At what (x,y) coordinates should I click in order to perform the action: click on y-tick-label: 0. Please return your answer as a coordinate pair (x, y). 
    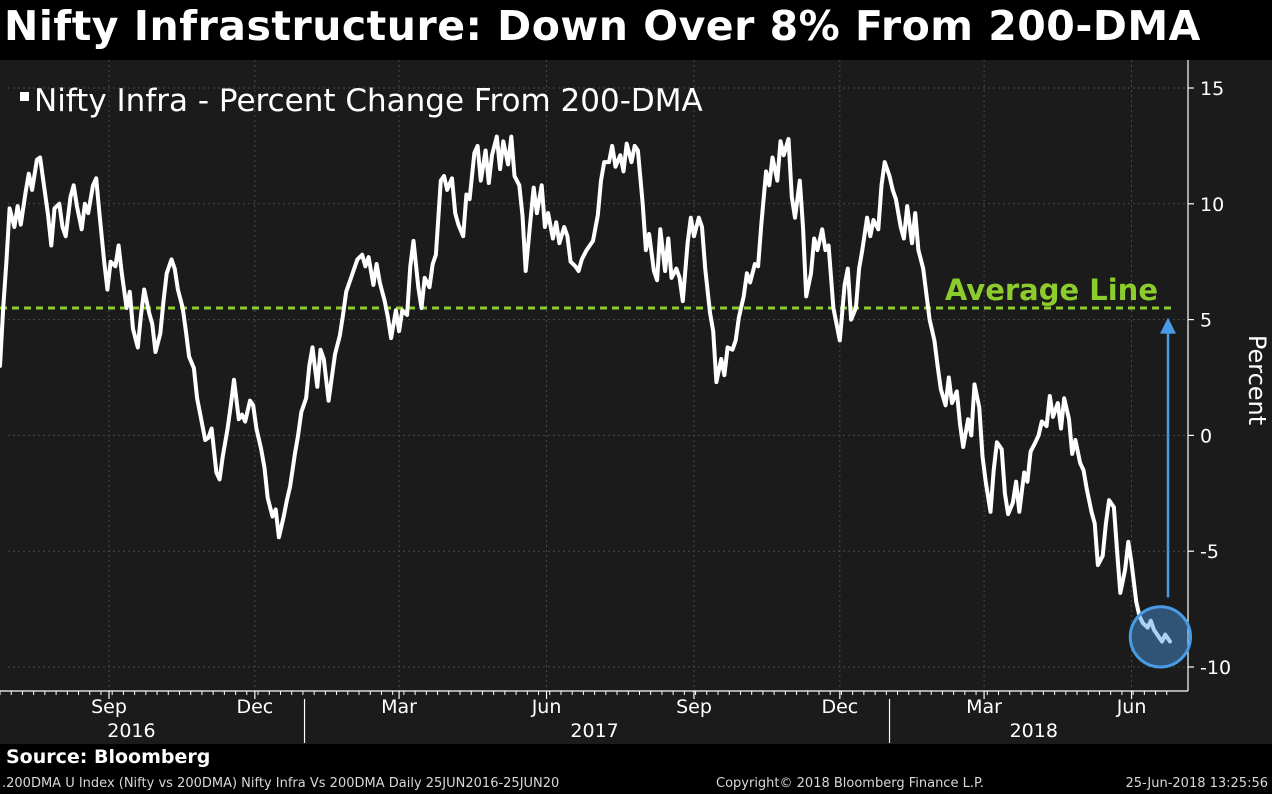
    Looking at the image, I should click on (1206, 436).